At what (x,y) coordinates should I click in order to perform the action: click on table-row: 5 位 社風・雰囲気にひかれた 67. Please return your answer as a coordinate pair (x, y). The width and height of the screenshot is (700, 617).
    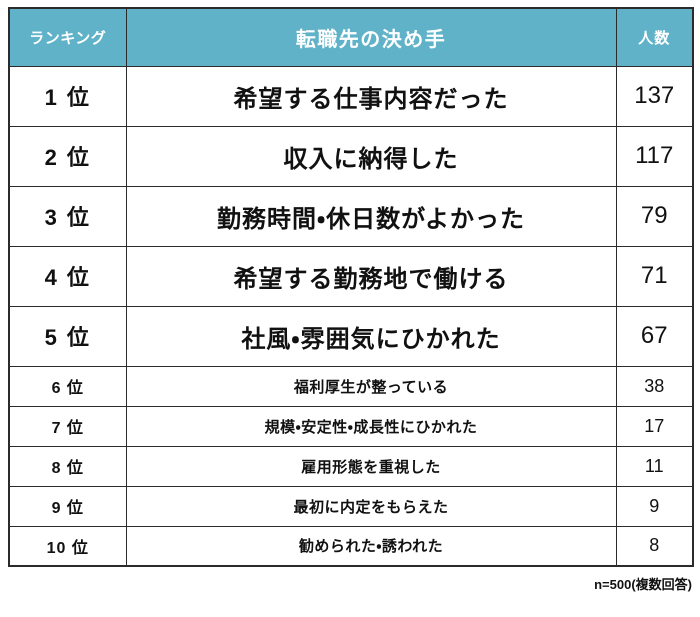
    Looking at the image, I should click on (351, 336).